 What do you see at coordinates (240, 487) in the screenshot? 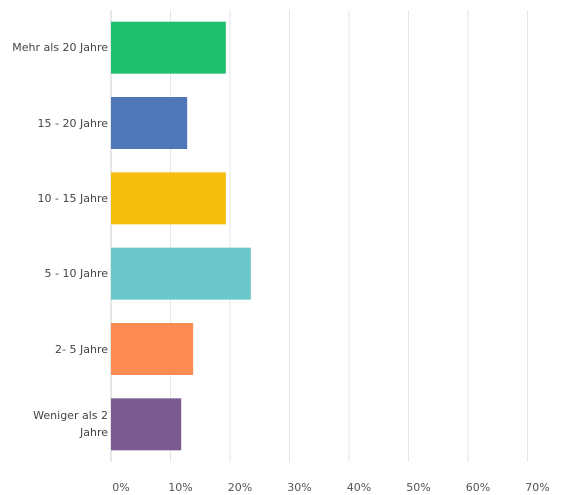
I see `x-tick-label: 20%` at bounding box center [240, 487].